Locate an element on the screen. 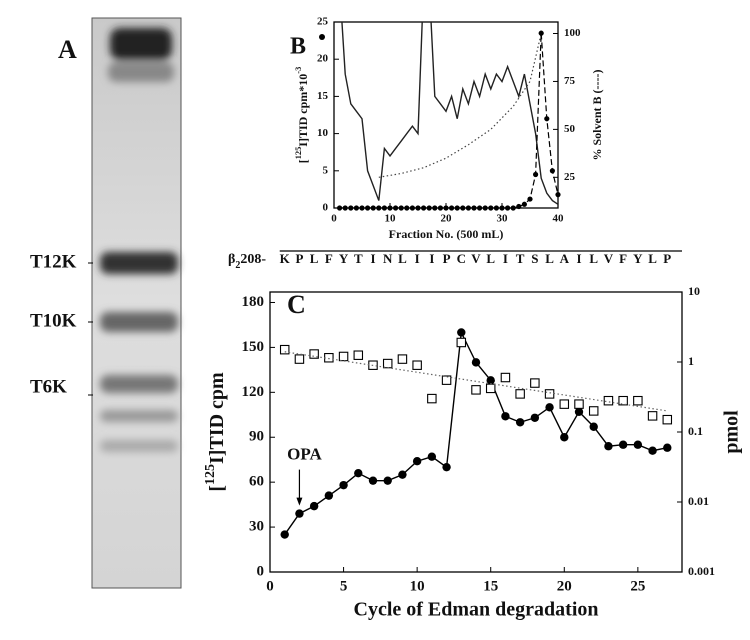 Image resolution: width=750 pixels, height=640 pixels. plot-frame is located at coordinates (446, 115).